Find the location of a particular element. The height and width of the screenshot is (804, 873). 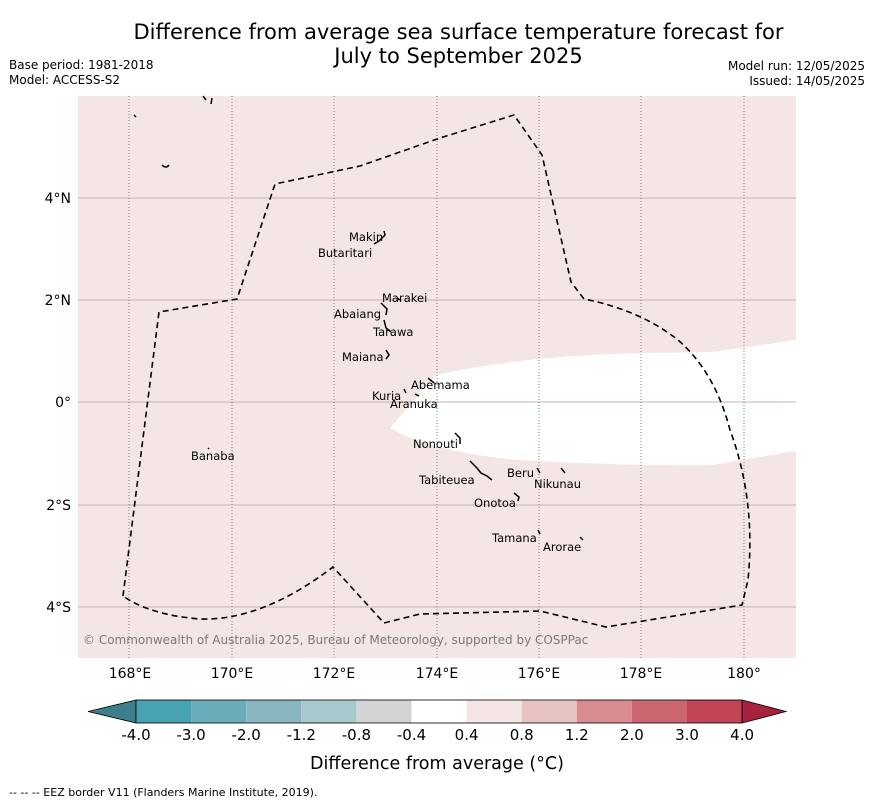

lon-label: 174°E is located at coordinates (437, 673).